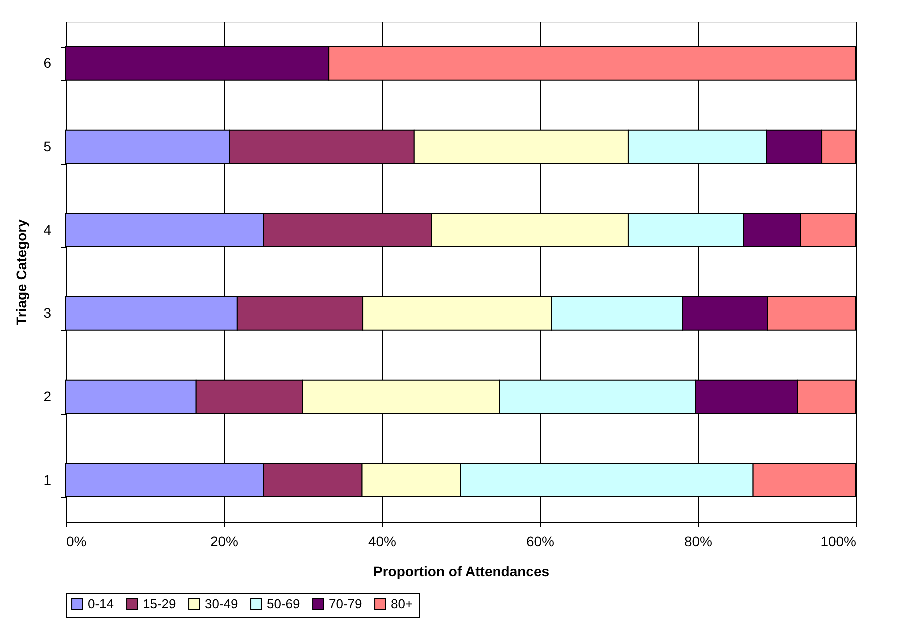 This screenshot has height=639, width=914. What do you see at coordinates (402, 604) in the screenshot?
I see `legend-label: 80+` at bounding box center [402, 604].